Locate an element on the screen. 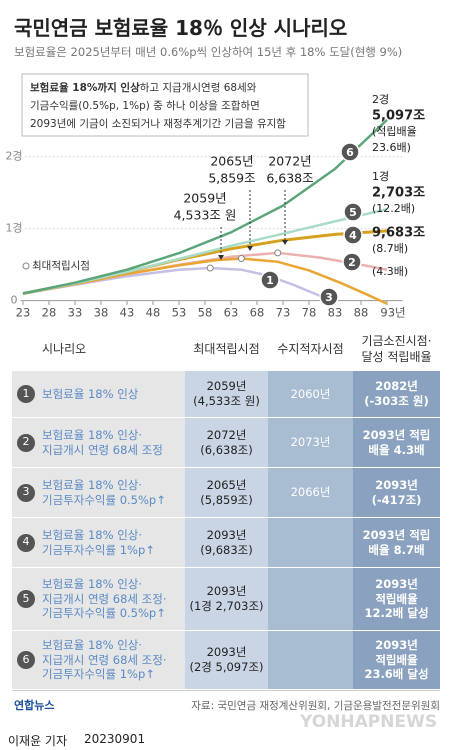 This screenshot has width=451, height=750. max-time: 2093년 (2경 5,097조) is located at coordinates (226, 660).